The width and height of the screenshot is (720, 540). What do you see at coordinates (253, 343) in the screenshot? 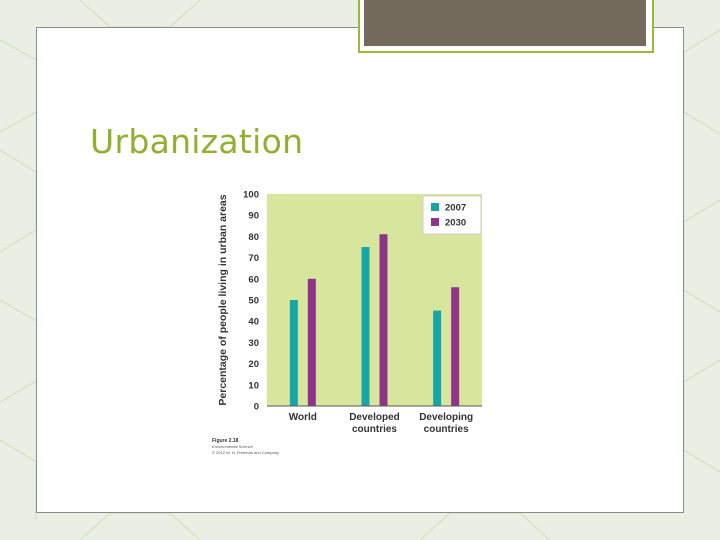
I see `y-tick-label: 30` at bounding box center [253, 343].